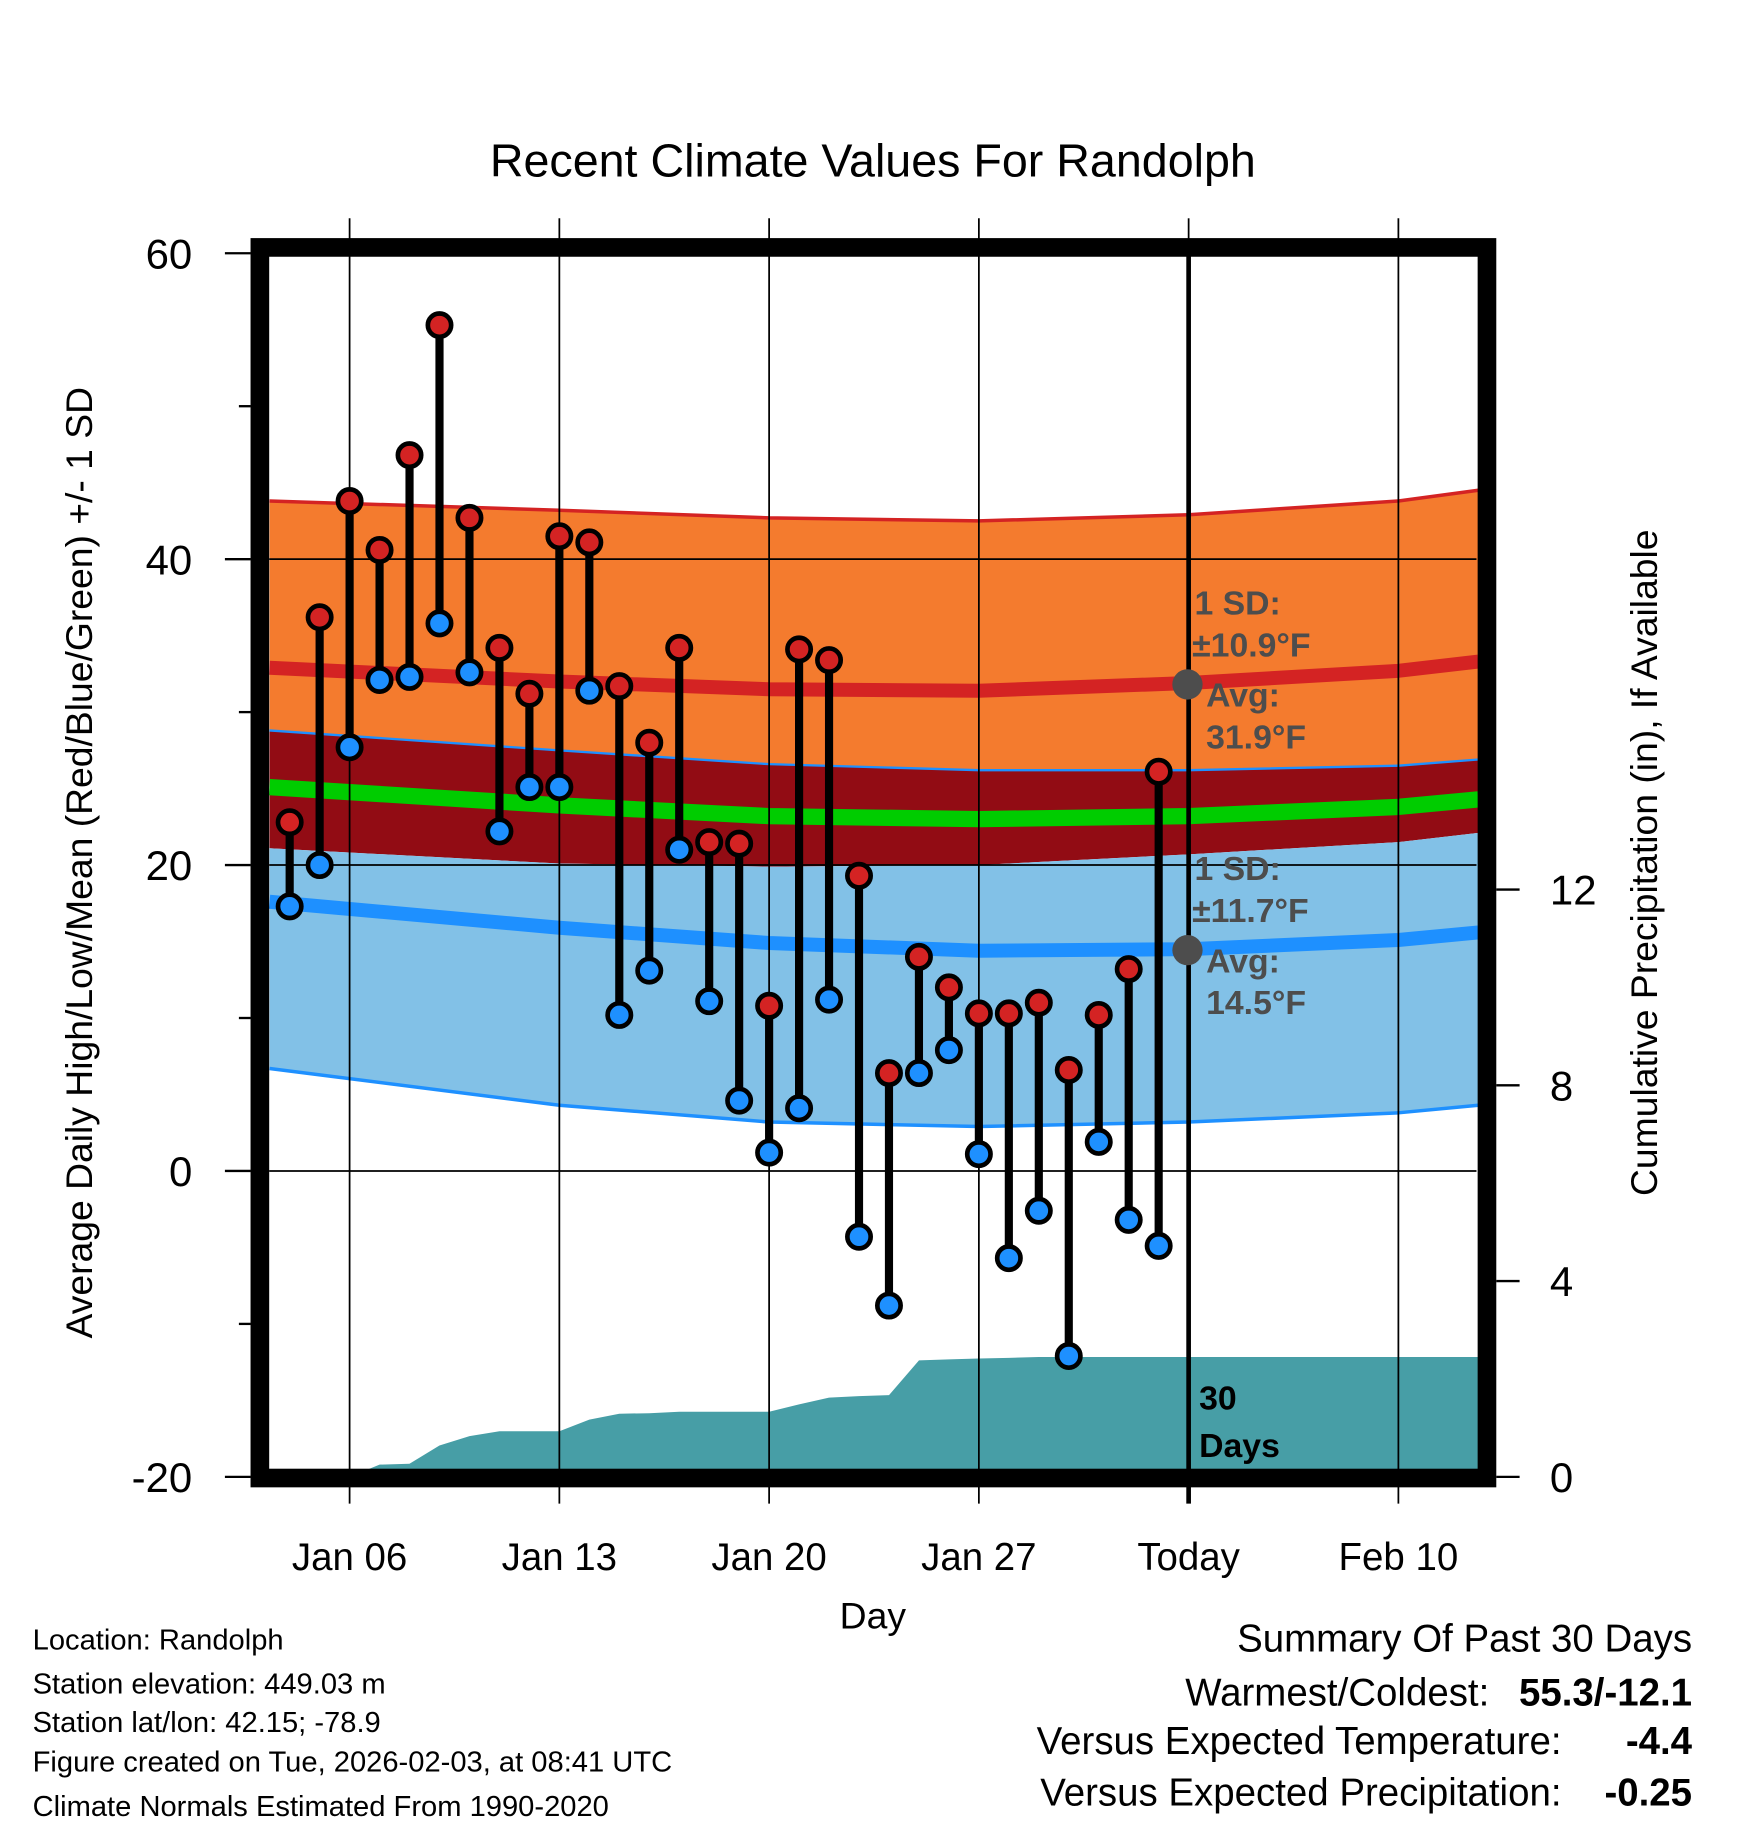  What do you see at coordinates (1299, 1741) in the screenshot?
I see `summary-temp-label: Versus Expected Temperature:` at bounding box center [1299, 1741].